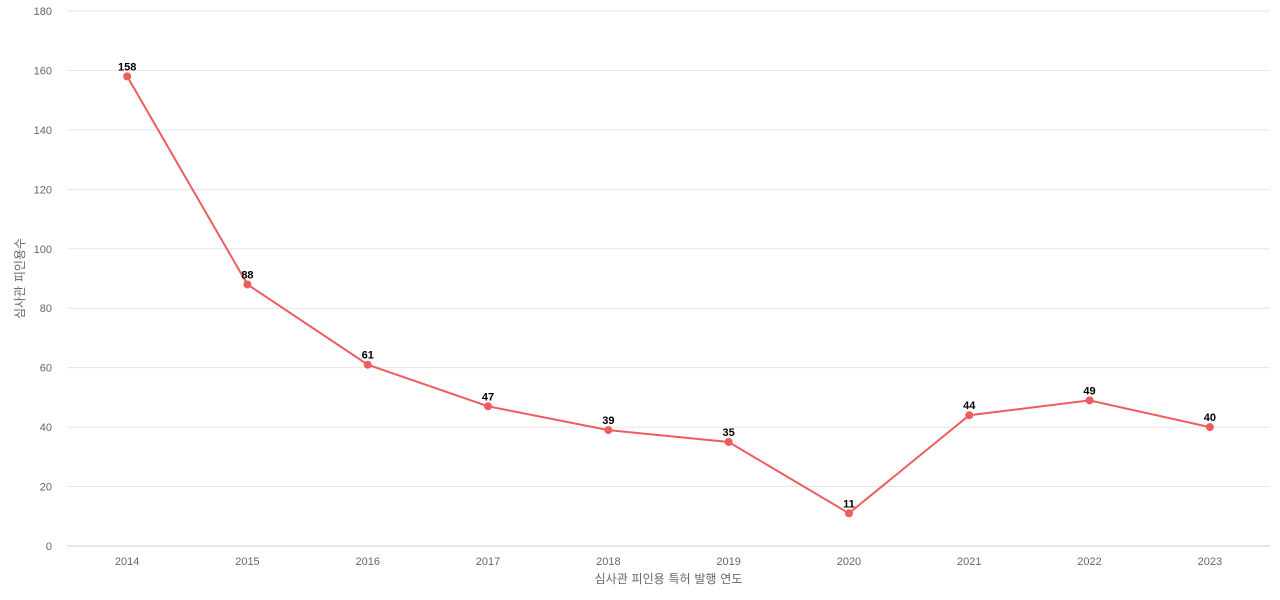  What do you see at coordinates (247, 562) in the screenshot?
I see `x-tick-label: 2015` at bounding box center [247, 562].